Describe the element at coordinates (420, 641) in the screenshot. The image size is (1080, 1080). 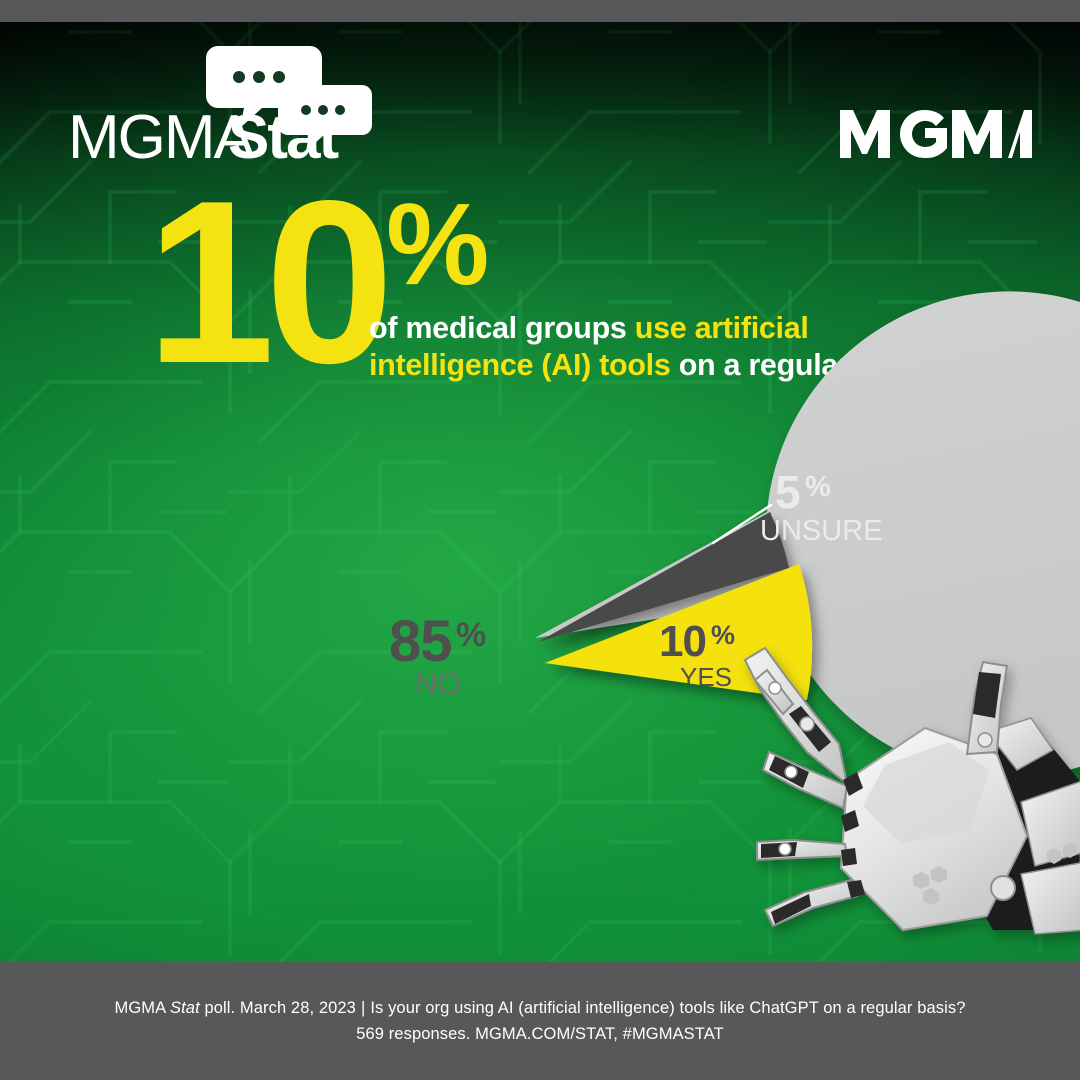
I see `pie-label-no-value: 85` at that location.